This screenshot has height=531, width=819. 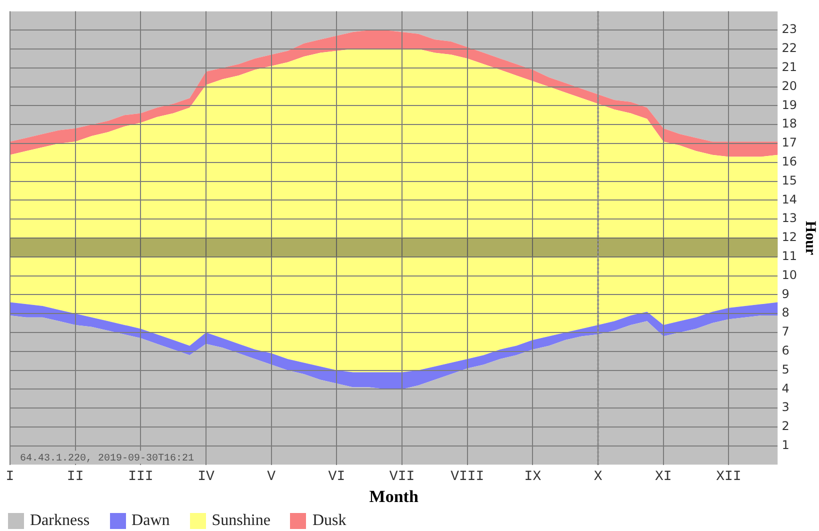 What do you see at coordinates (786, 407) in the screenshot?
I see `y-tick-label: 3` at bounding box center [786, 407].